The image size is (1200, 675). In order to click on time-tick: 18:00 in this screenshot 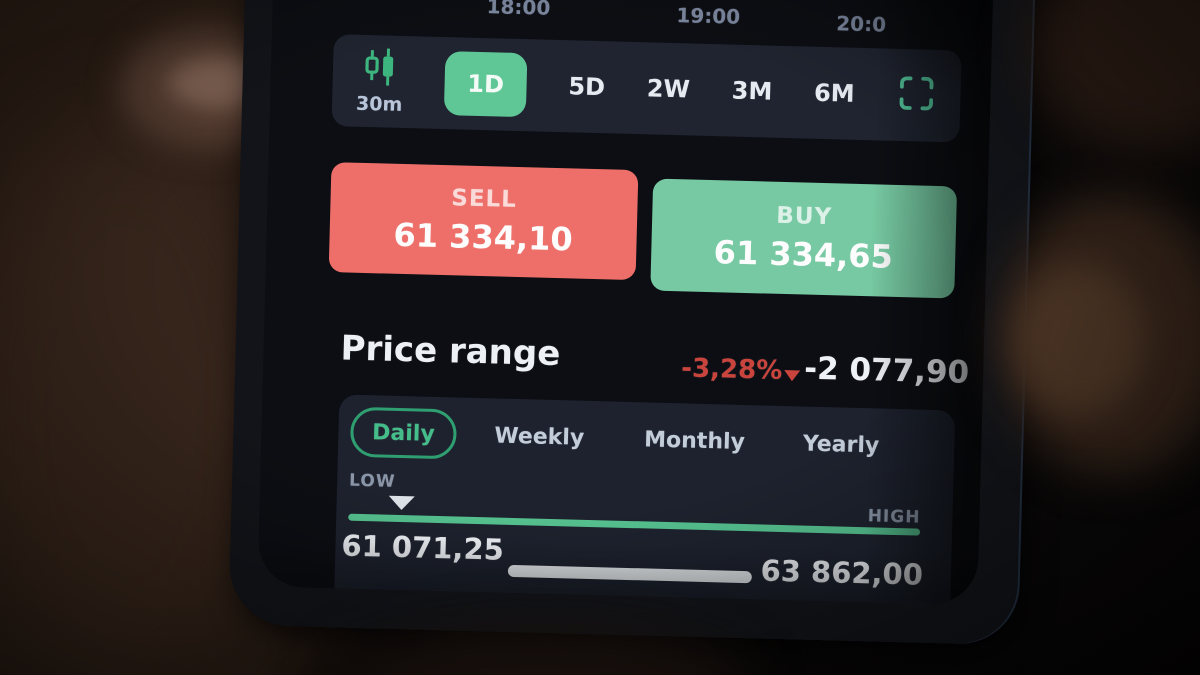, I will do `click(518, 10)`.